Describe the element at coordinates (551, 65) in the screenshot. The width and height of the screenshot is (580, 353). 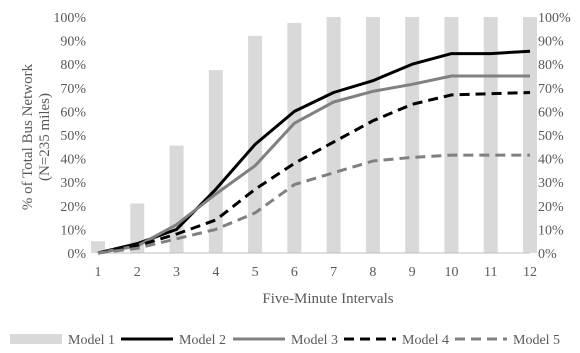
I see `y2-tick-label: 80%` at that location.